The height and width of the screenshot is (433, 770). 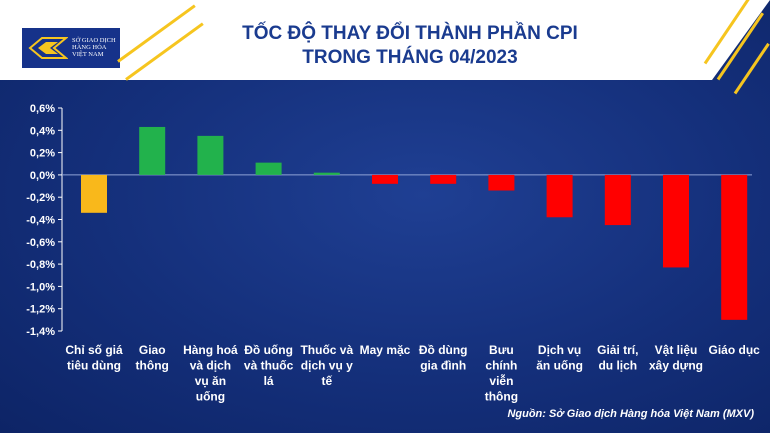 What do you see at coordinates (443, 366) in the screenshot?
I see `category-label-line: gia đình` at bounding box center [443, 366].